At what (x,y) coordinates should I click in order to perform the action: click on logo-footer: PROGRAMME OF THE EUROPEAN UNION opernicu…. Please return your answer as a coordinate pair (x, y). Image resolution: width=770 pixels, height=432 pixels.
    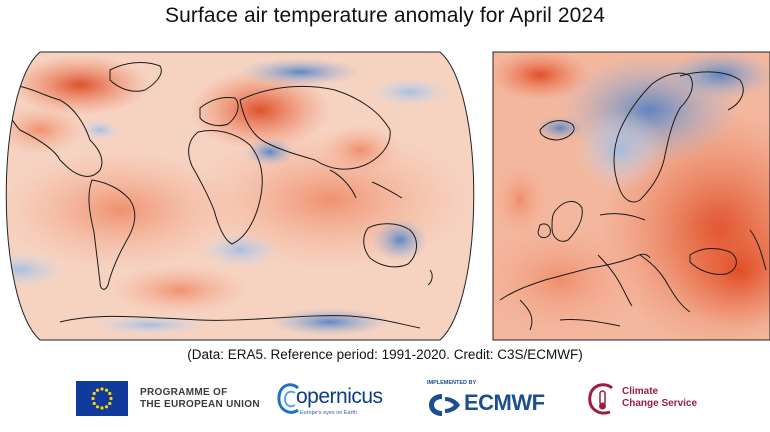
    Looking at the image, I should click on (385, 402).